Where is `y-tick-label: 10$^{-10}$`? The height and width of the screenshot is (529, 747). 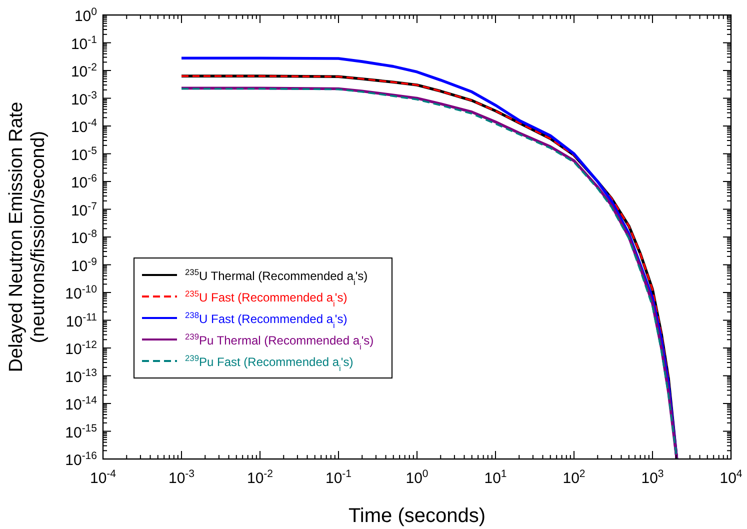 y-tick-label: 10$^{-10}$ is located at coordinates (81, 293).